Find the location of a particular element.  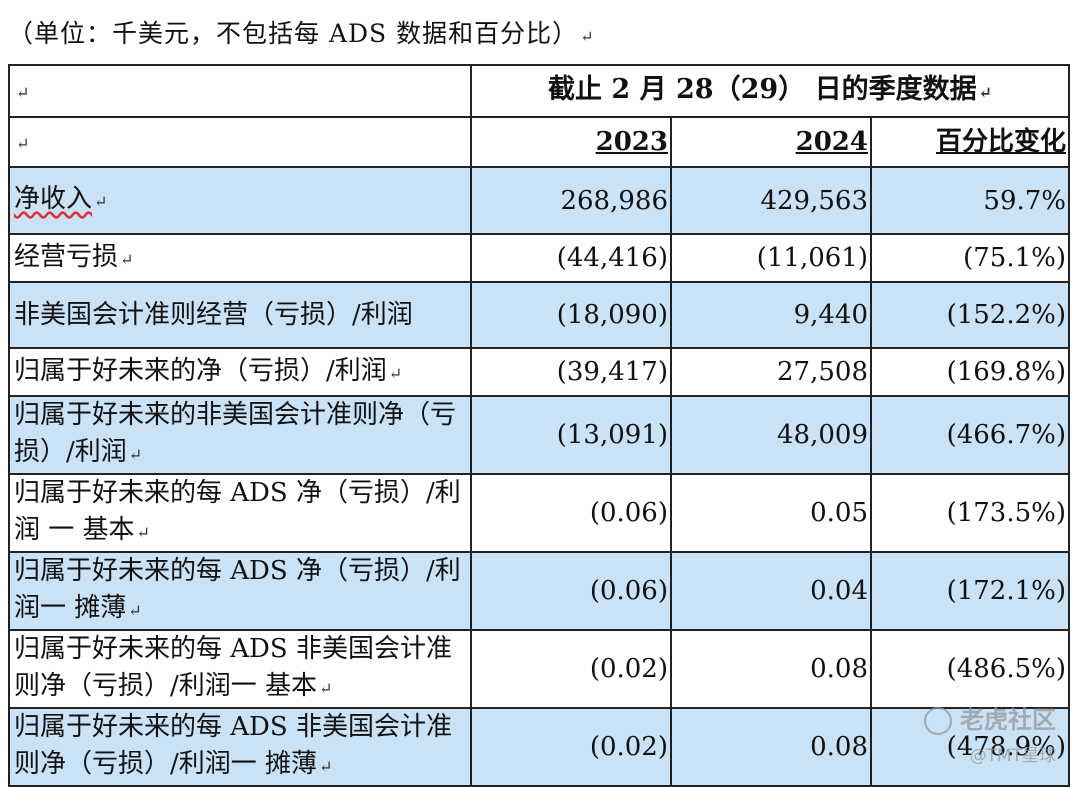

table-row: 经营亏损 ↵ (44,416) (11,061) (75.1%) is located at coordinates (539, 258).